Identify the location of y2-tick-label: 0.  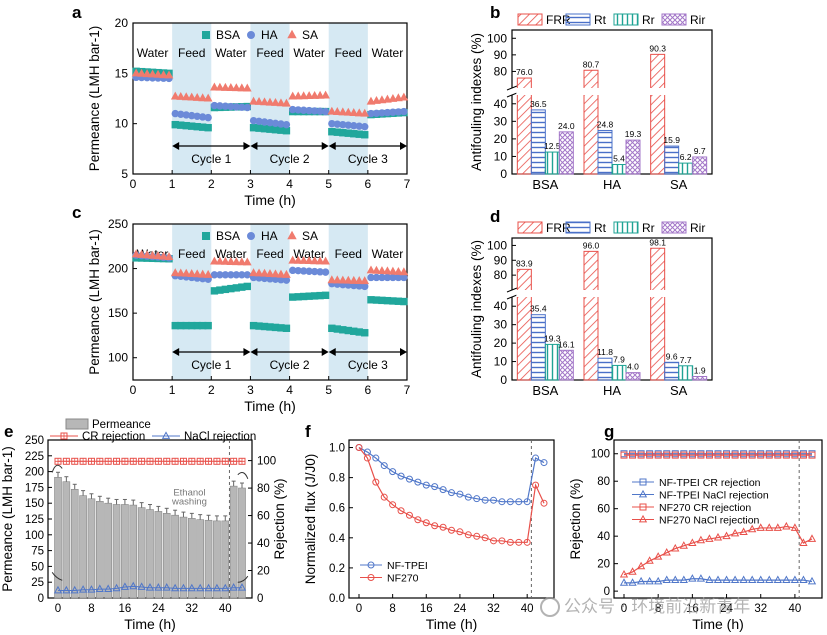
(260, 599).